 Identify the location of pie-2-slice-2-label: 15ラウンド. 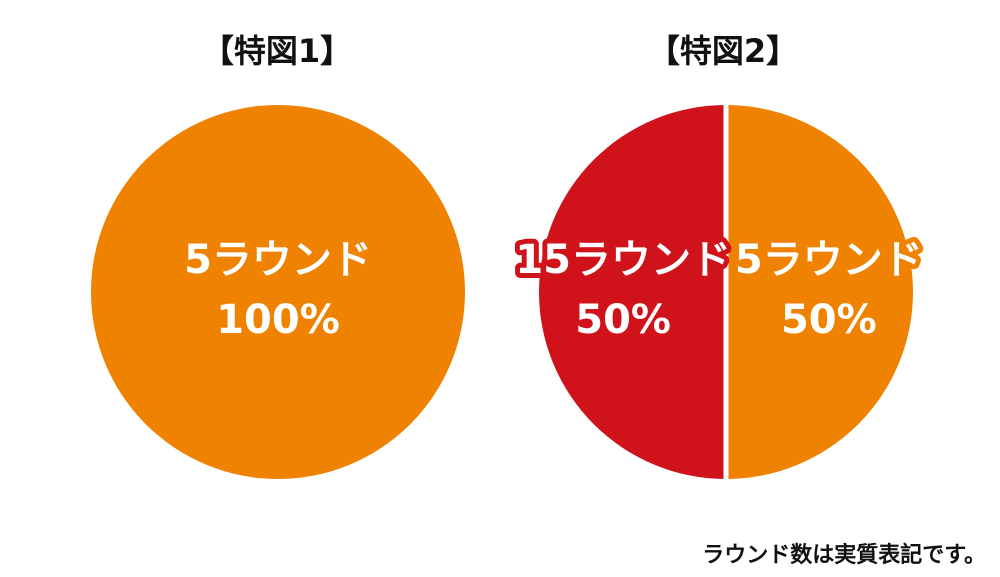
(623, 260).